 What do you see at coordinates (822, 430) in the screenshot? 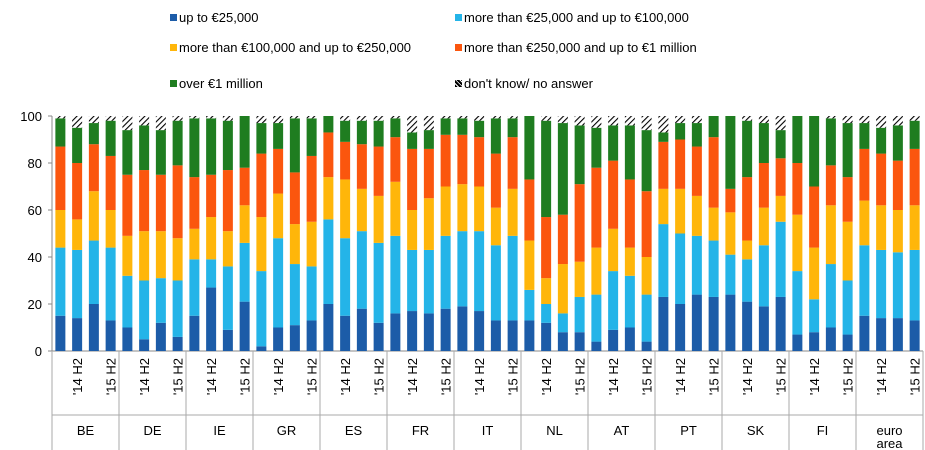
I see `group-label: FI` at bounding box center [822, 430].